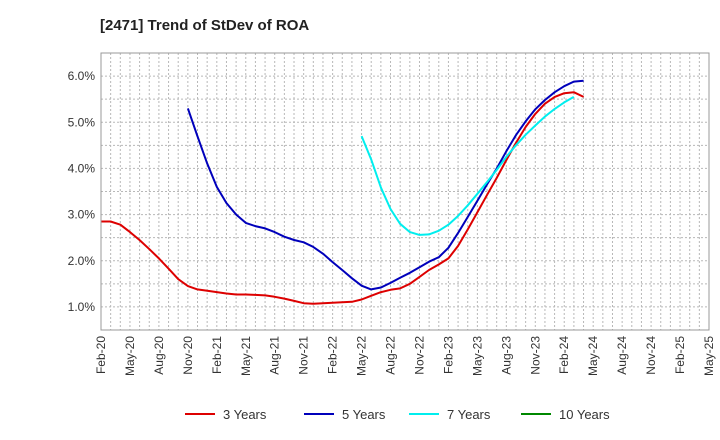 The width and height of the screenshot is (720, 440). Describe the element at coordinates (82, 168) in the screenshot. I see `y-tick-label: 4.0%` at that location.